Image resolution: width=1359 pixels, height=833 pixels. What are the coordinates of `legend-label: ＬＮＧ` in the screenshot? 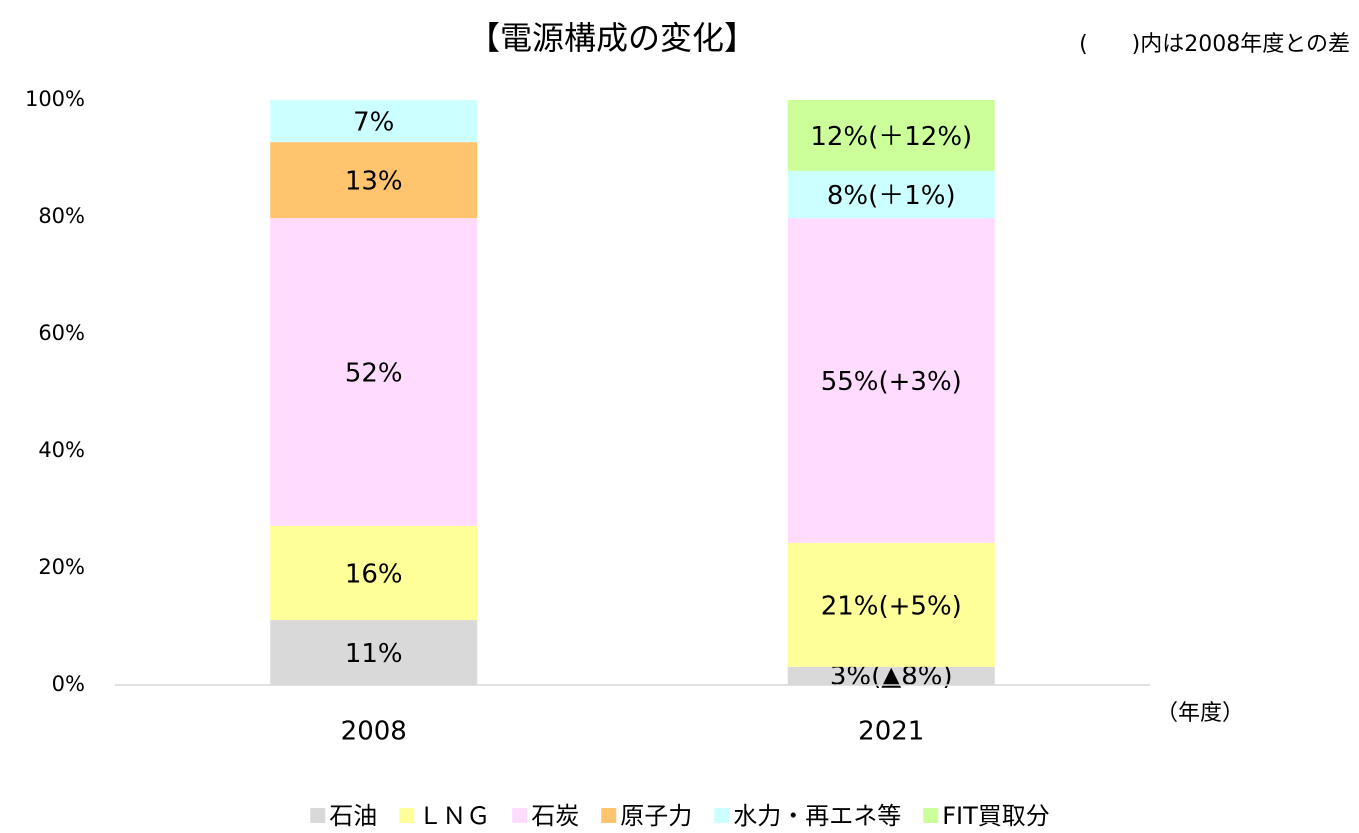 It's located at (454, 816).